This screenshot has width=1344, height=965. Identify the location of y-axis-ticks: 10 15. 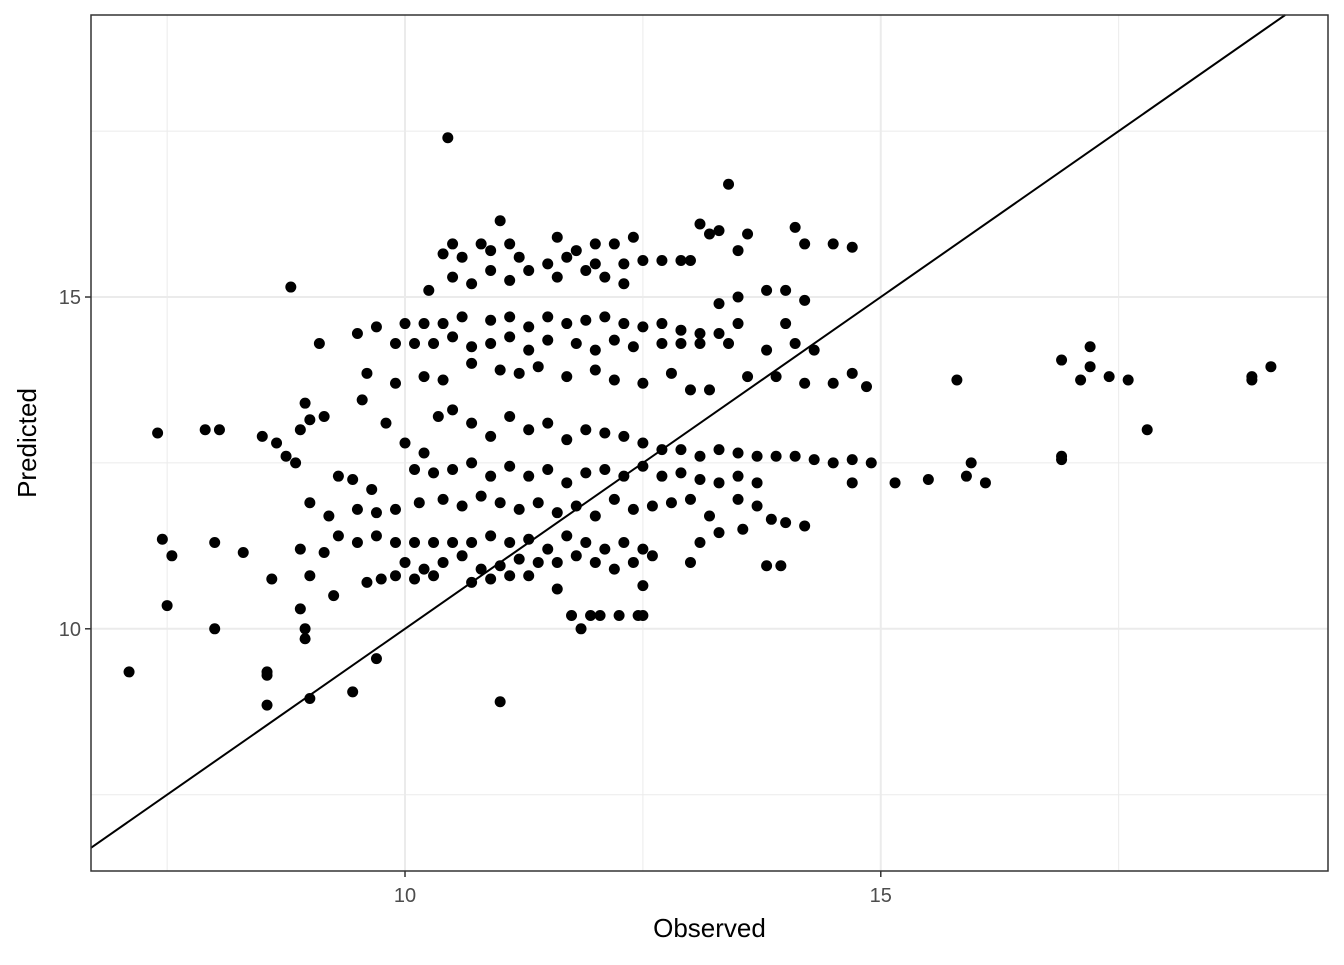
(75, 464).